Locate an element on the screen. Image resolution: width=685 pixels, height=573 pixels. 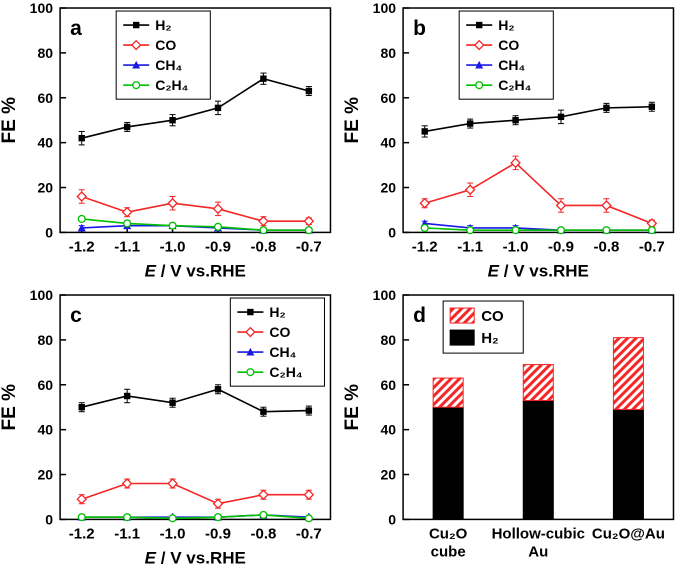
svg-text: a is located at coordinates (76, 28).